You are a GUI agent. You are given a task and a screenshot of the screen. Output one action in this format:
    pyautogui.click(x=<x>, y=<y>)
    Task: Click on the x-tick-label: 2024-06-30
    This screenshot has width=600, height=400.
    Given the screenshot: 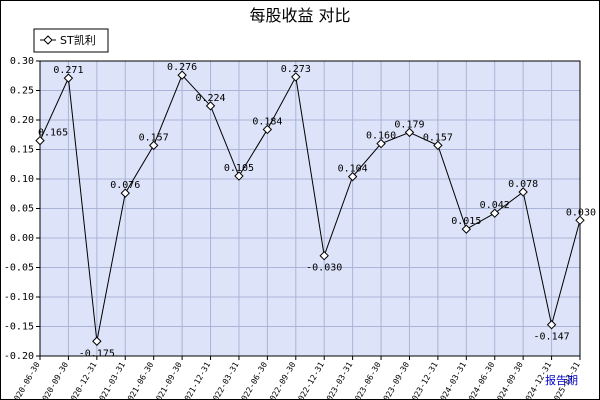 What is the action you would take?
    pyautogui.click(x=481, y=380)
    